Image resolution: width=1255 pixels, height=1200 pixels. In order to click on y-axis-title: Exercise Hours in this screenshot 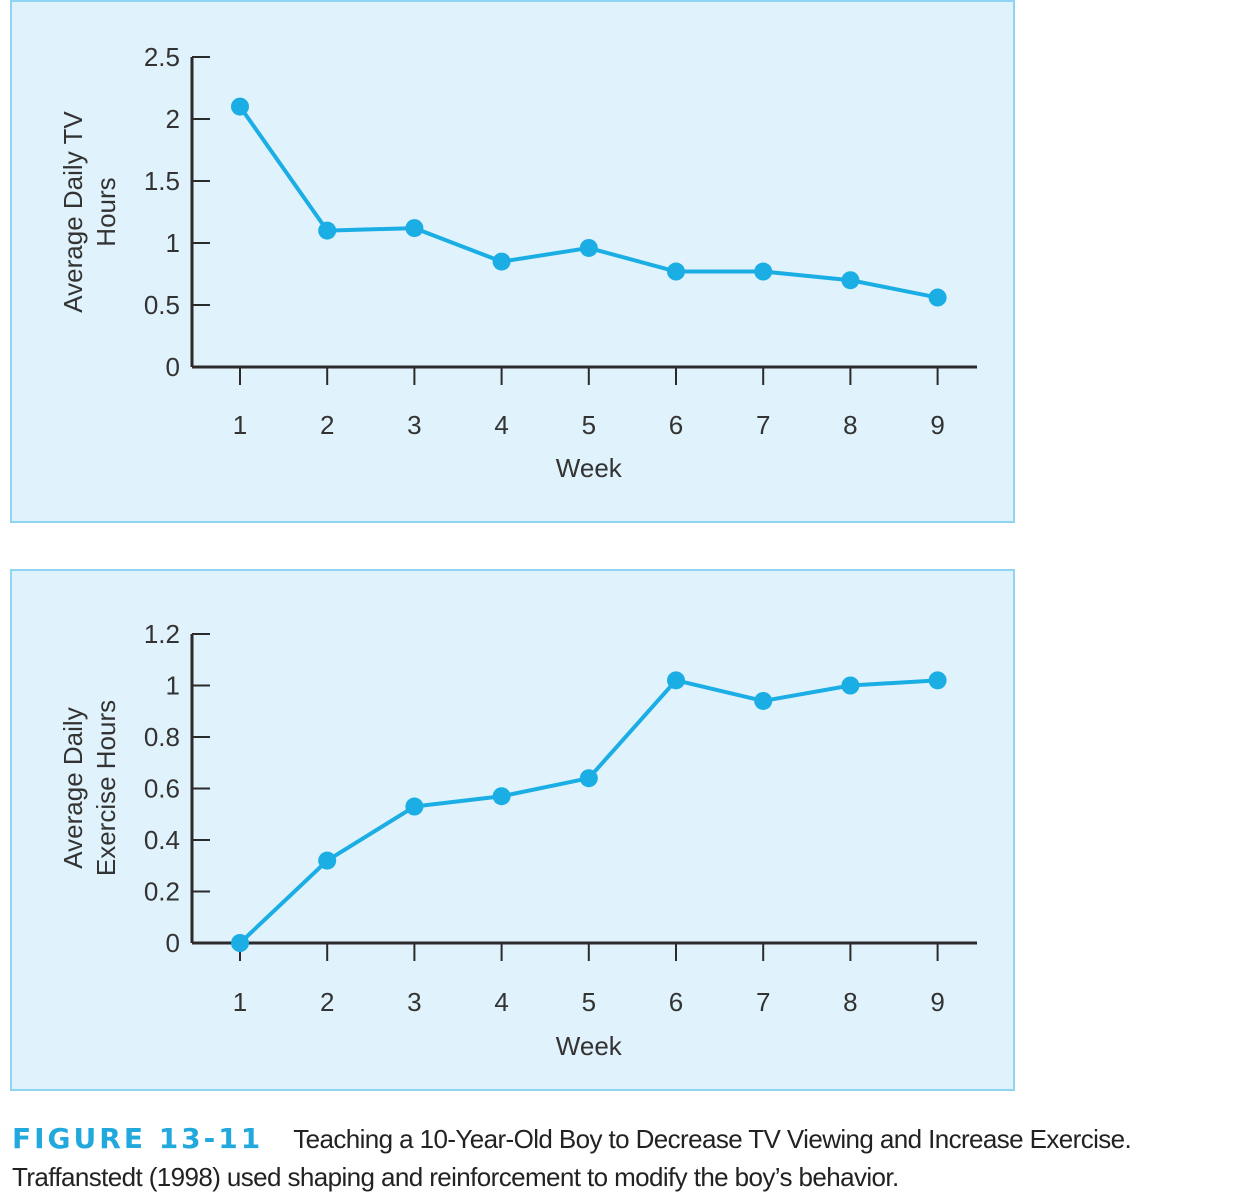, I will do `click(106, 788)`.